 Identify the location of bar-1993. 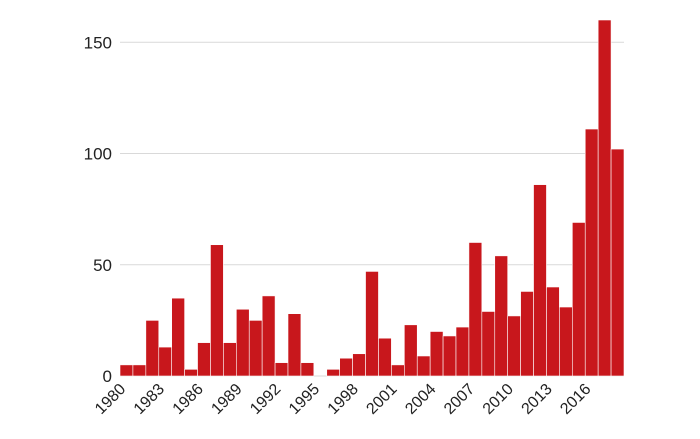
(294, 345).